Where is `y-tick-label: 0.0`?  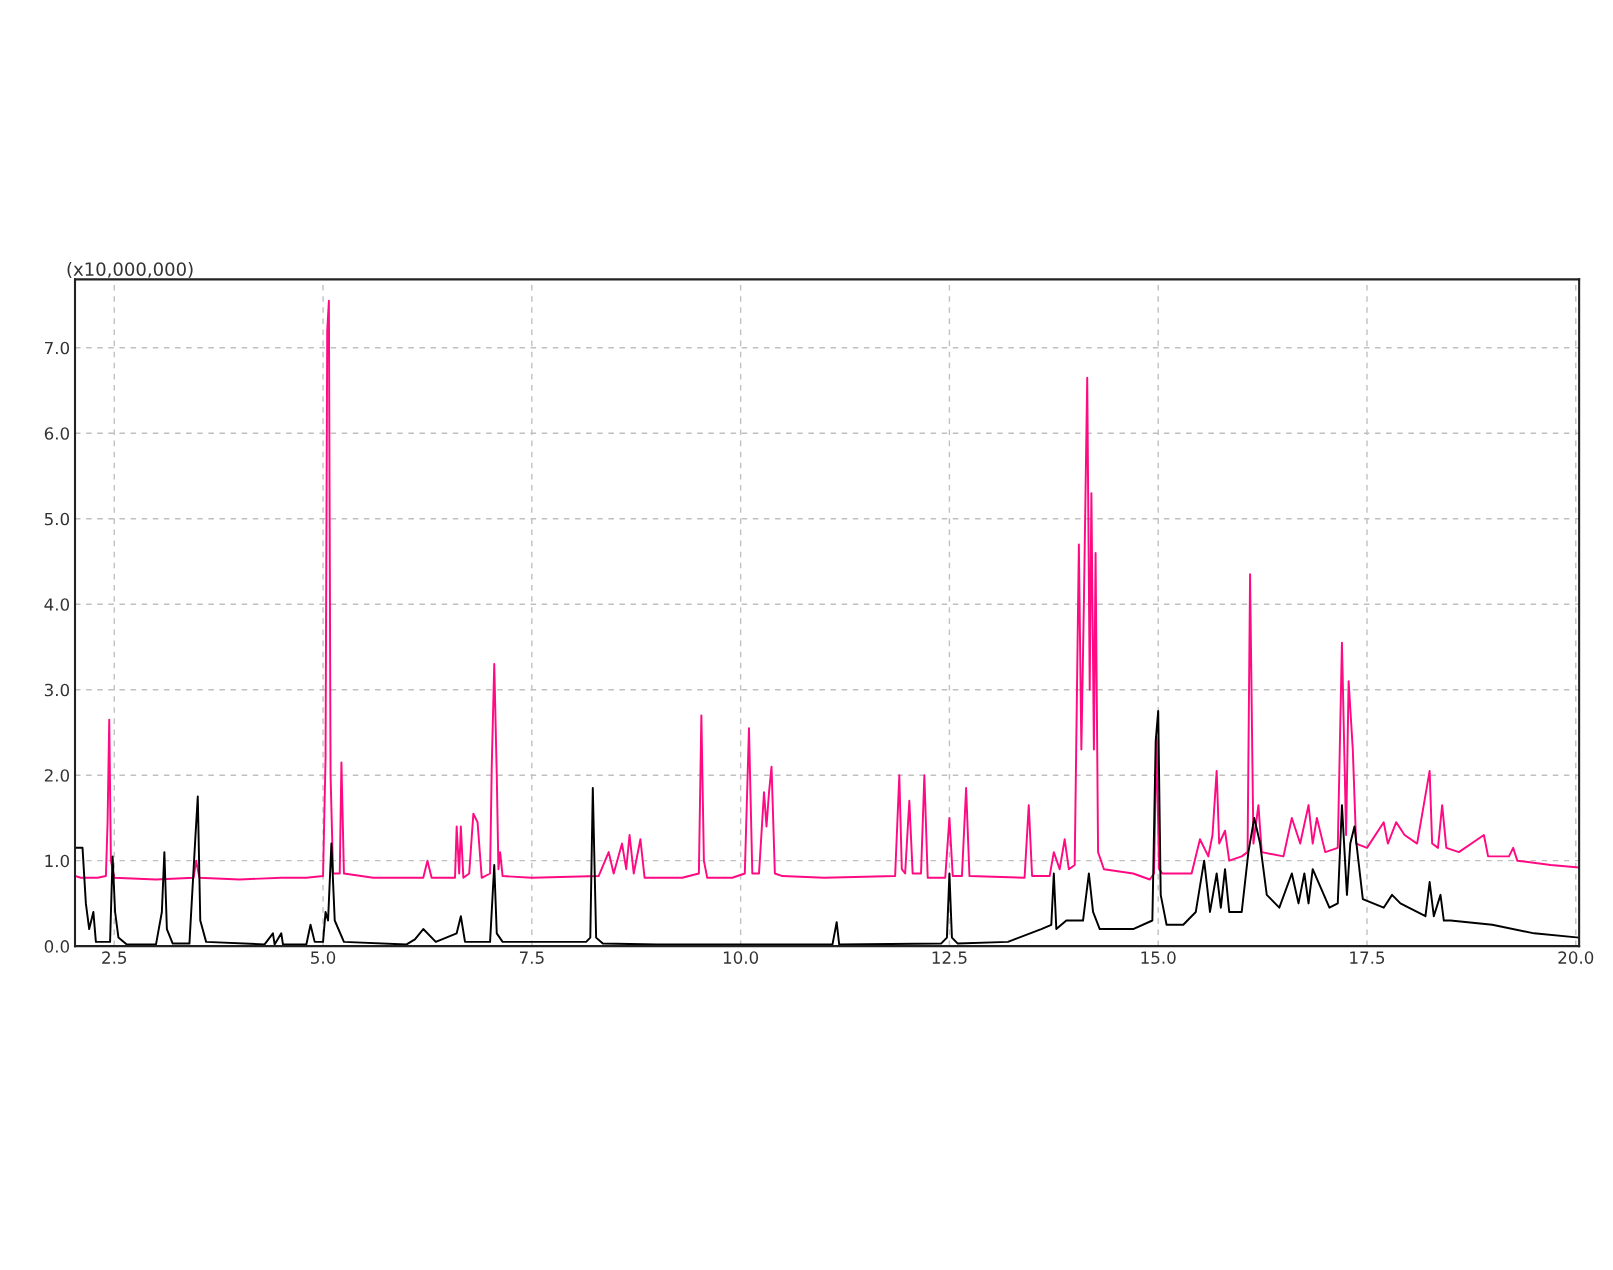
y-tick-label: 0.0 is located at coordinates (57, 946).